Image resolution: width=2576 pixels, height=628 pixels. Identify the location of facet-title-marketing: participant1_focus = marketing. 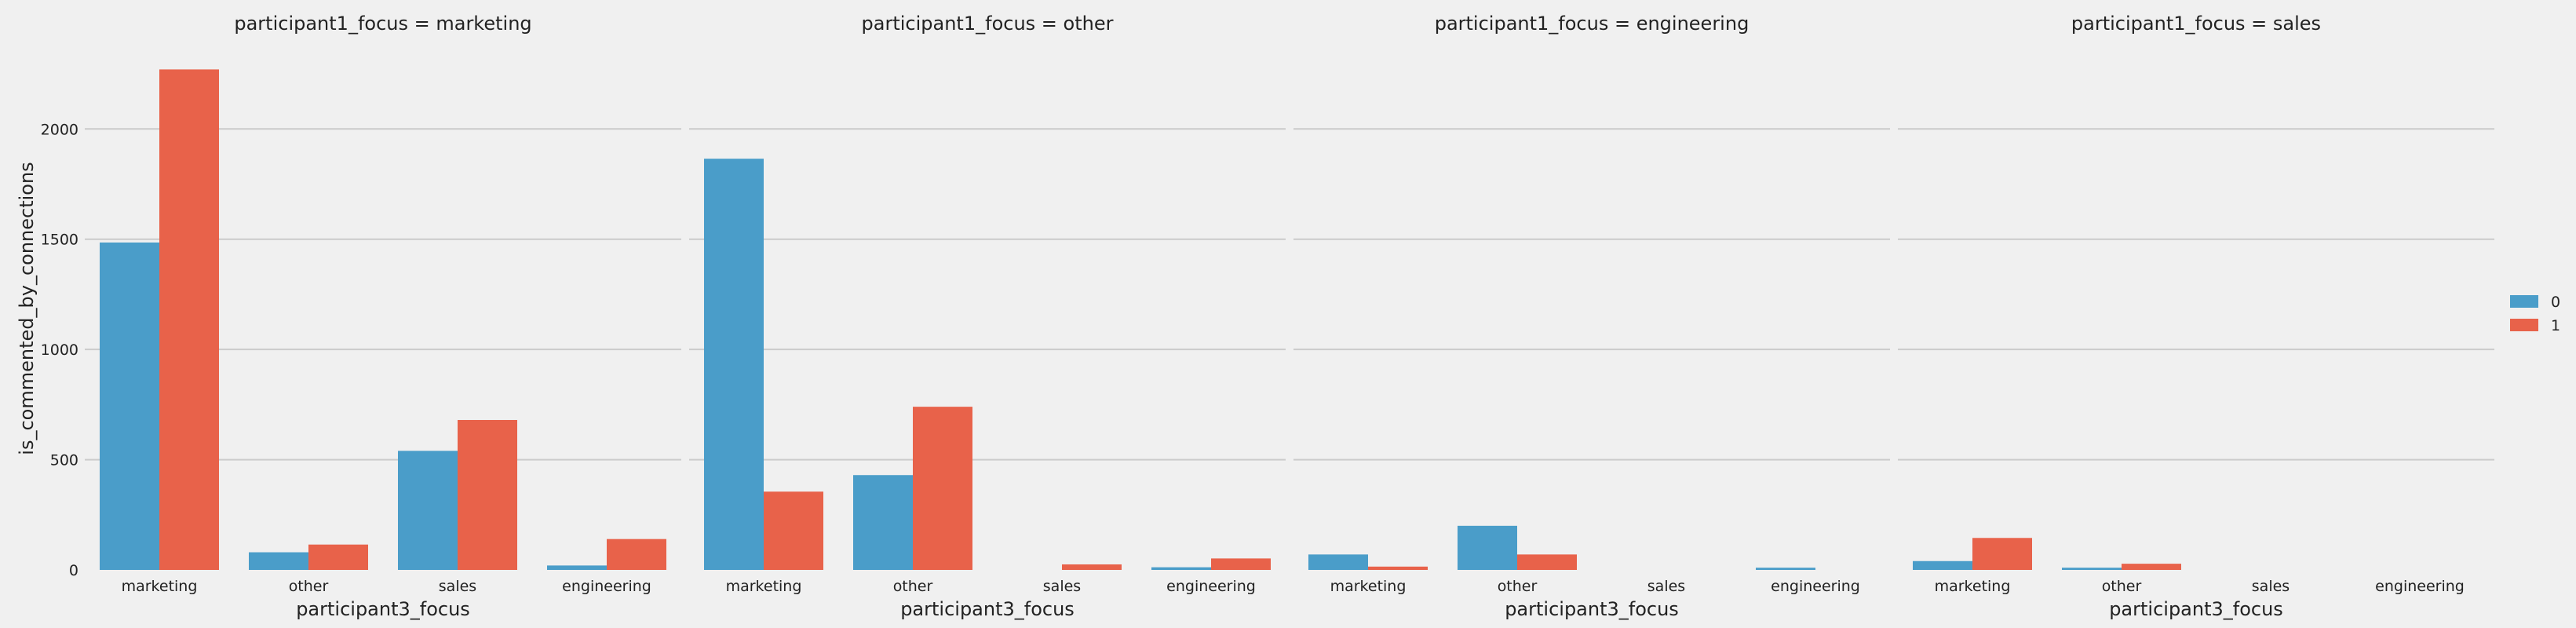
(382, 24).